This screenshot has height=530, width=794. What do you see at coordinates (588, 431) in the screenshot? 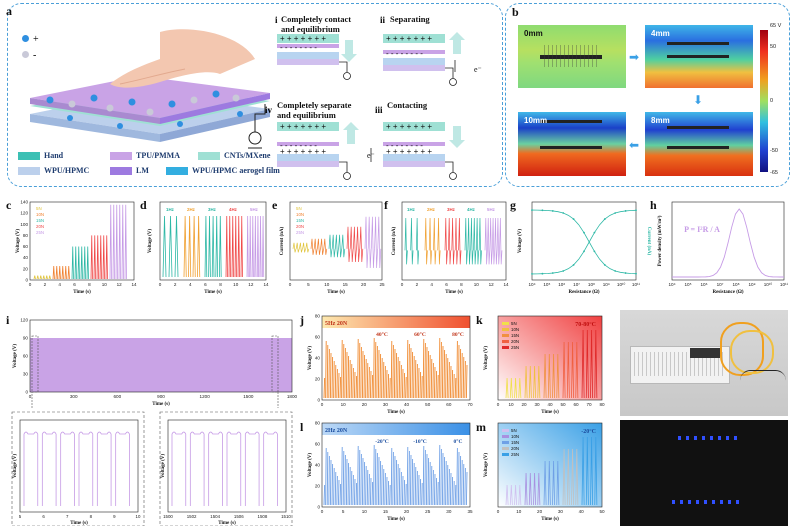
I see `header-label: -20°C` at bounding box center [588, 431].